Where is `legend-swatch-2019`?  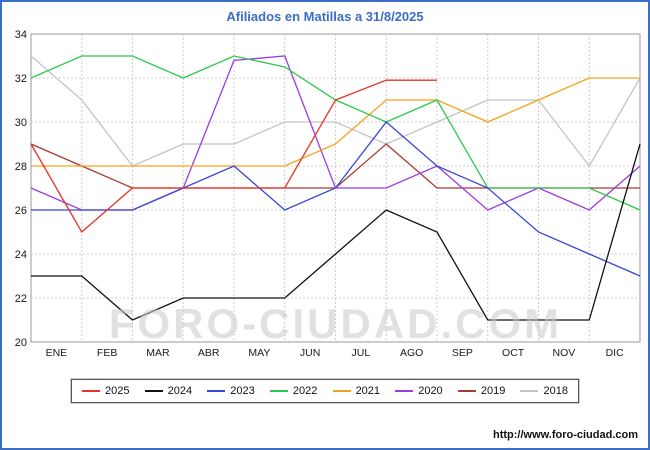 legend-swatch-2019 is located at coordinates (466, 391).